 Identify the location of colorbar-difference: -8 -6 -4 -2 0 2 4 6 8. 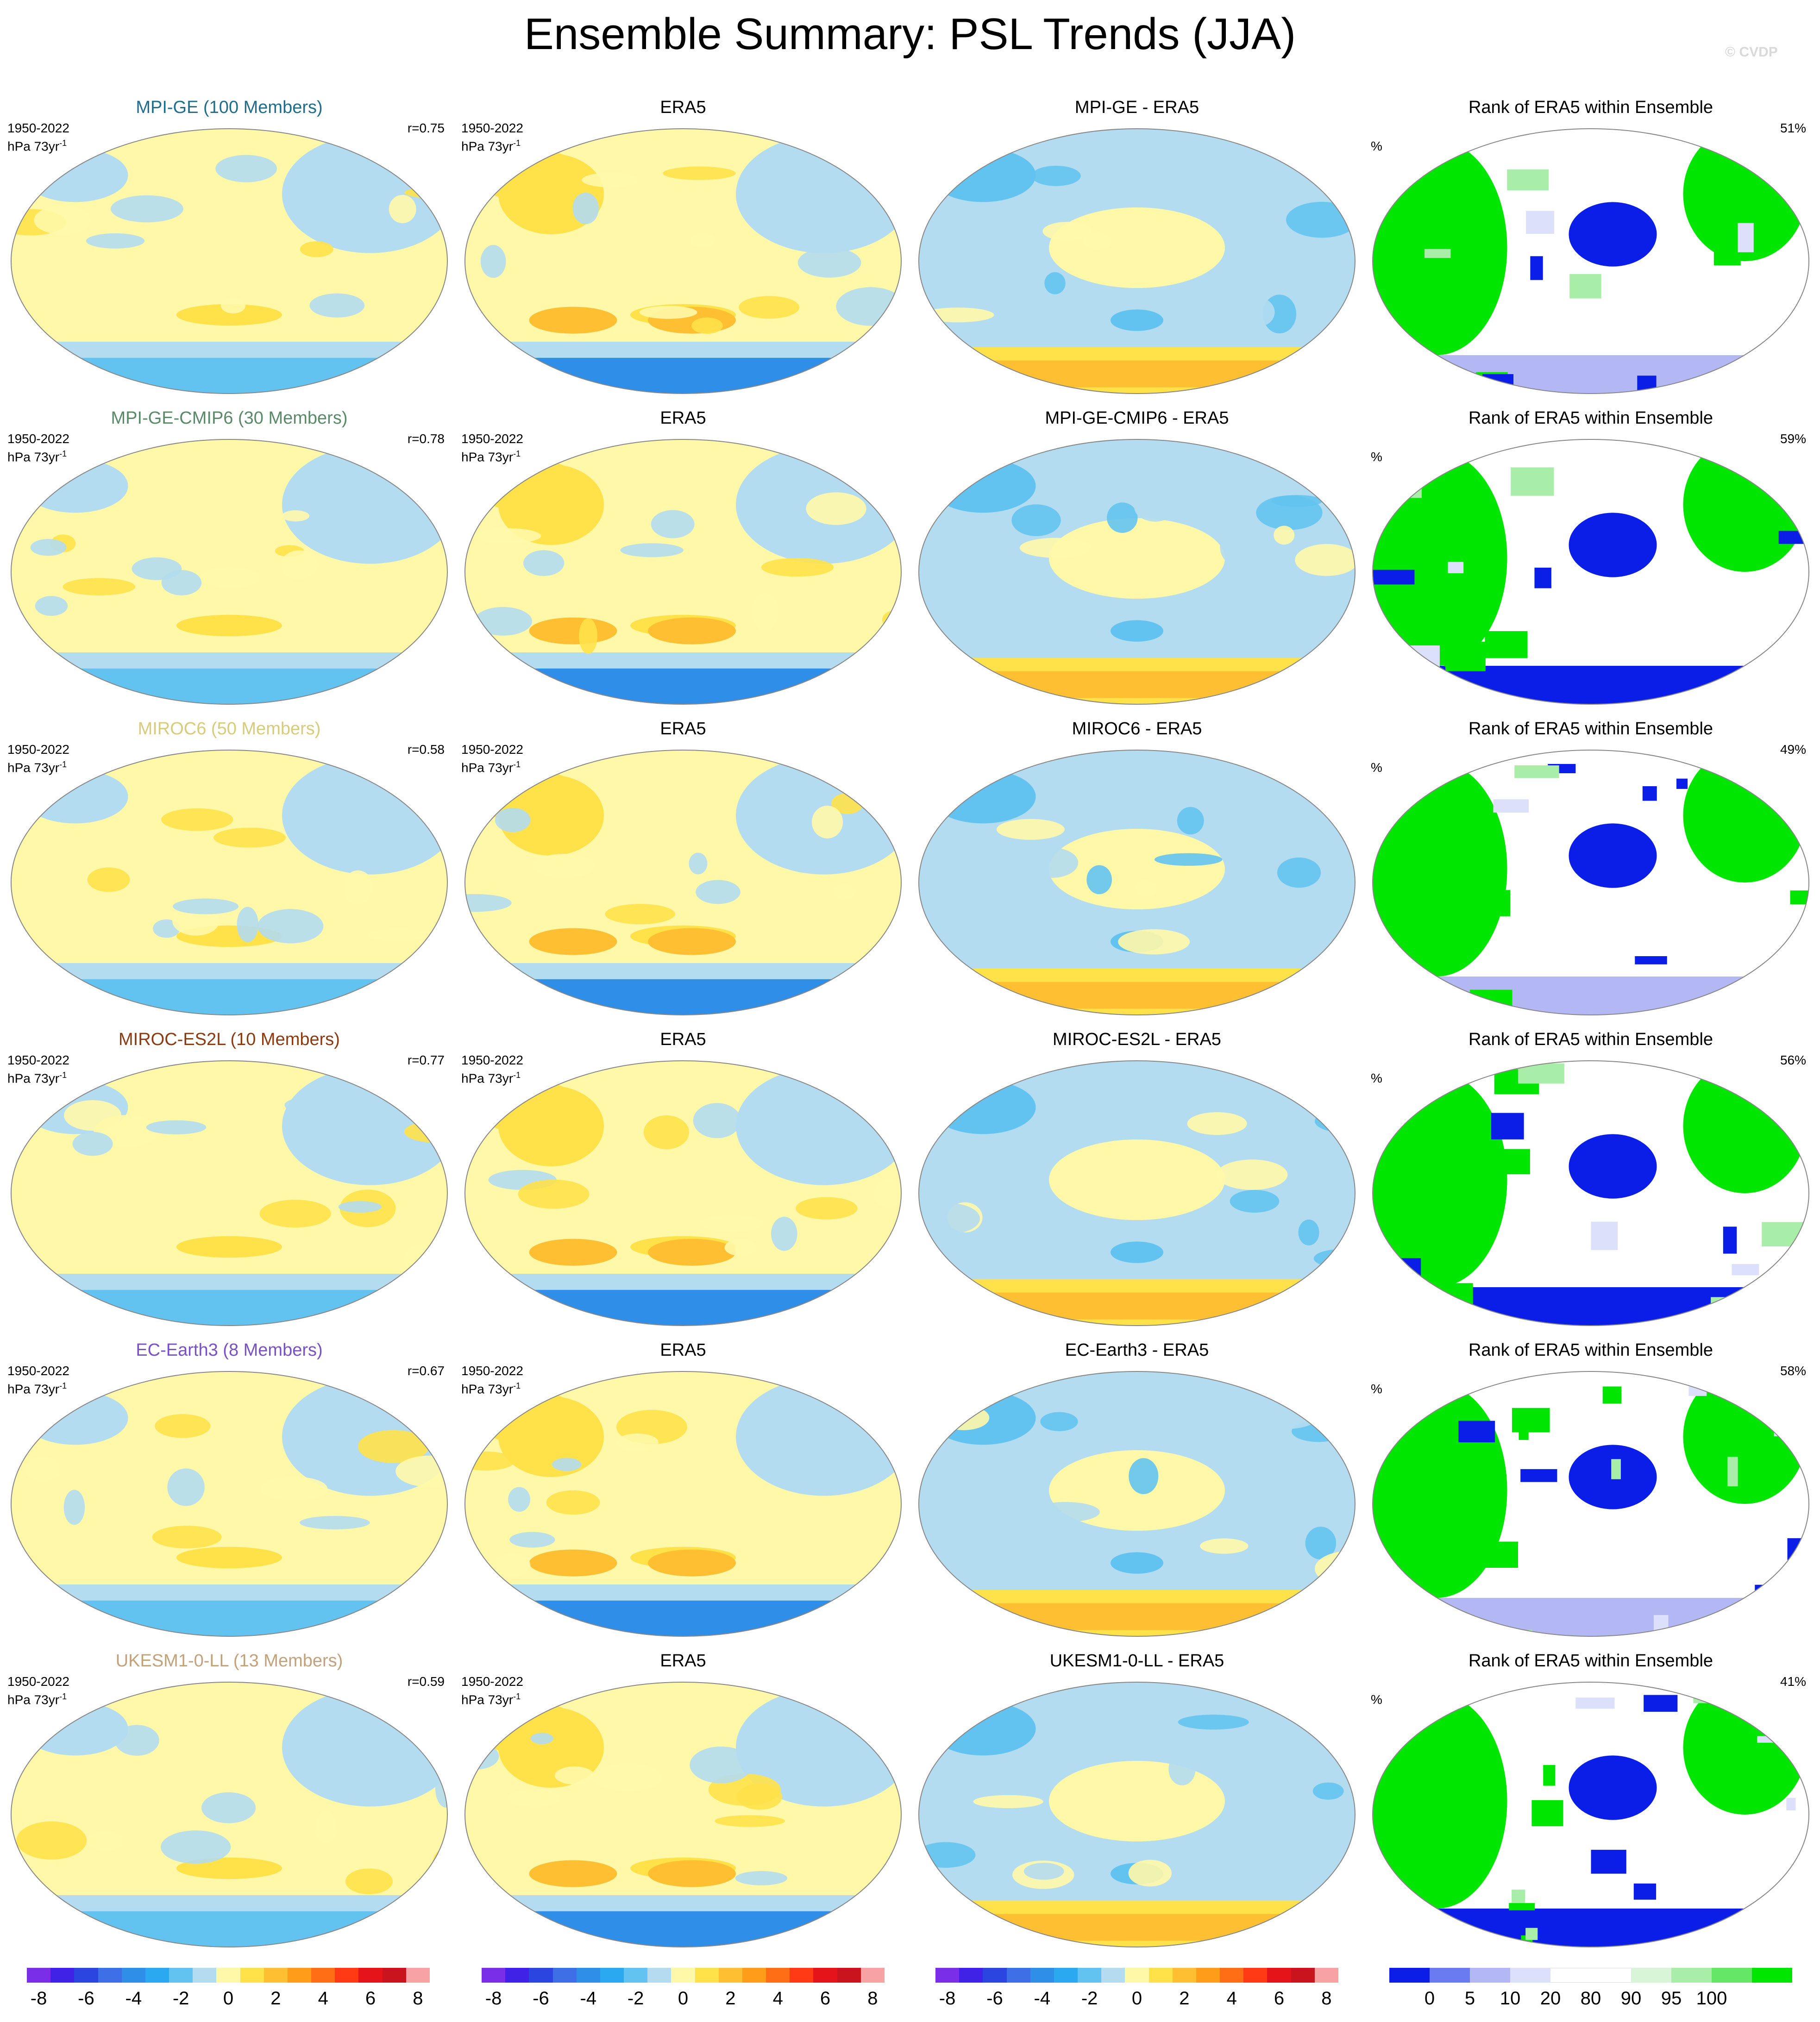
(1136, 1991).